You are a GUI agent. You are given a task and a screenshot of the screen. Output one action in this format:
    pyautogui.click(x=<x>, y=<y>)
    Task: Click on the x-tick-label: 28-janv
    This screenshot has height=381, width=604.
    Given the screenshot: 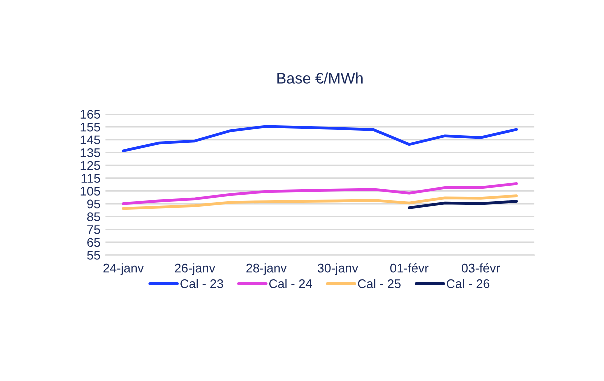 What is the action you would take?
    pyautogui.click(x=266, y=270)
    